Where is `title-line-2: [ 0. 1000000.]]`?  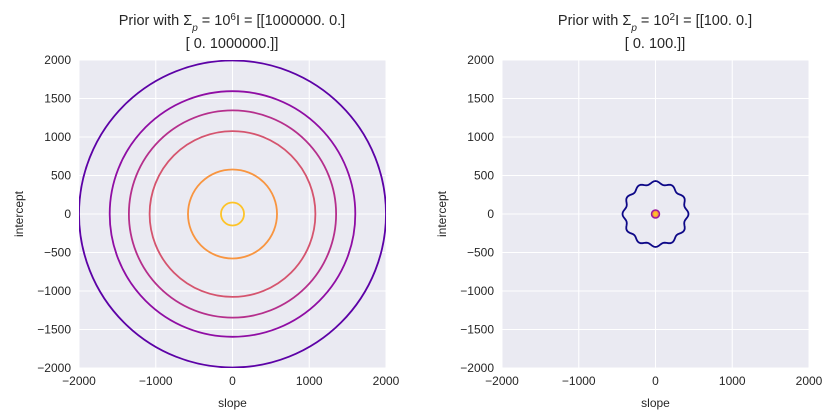
title-line-2: [ 0. 1000000.]] is located at coordinates (232, 44).